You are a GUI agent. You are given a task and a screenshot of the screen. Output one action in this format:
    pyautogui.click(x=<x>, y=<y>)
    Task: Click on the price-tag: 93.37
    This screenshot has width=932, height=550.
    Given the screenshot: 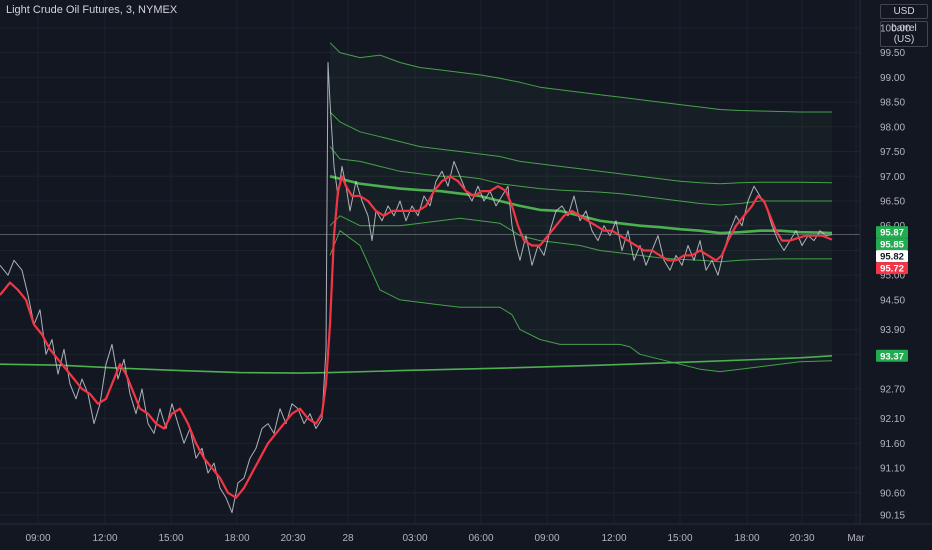 What is the action you would take?
    pyautogui.click(x=892, y=355)
    